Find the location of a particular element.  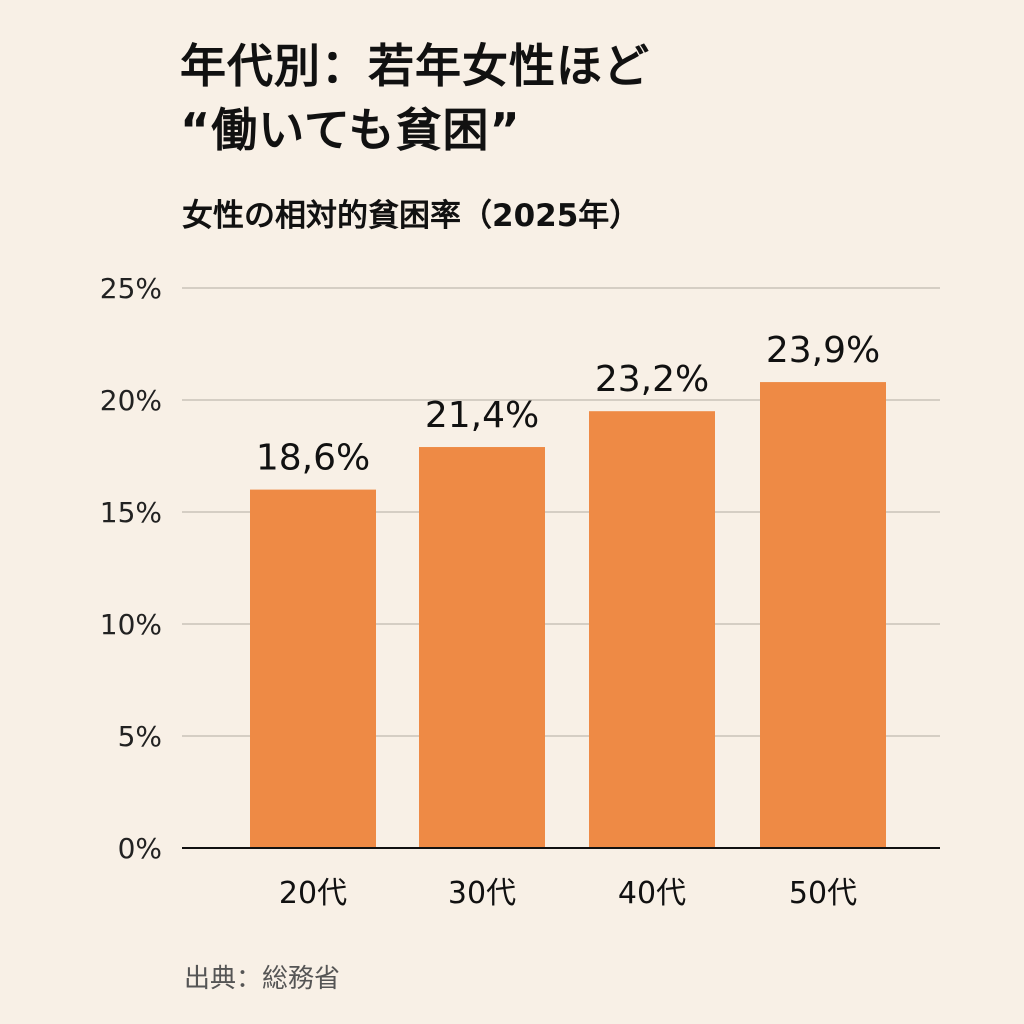

x-tick-label: 20代 is located at coordinates (313, 893).